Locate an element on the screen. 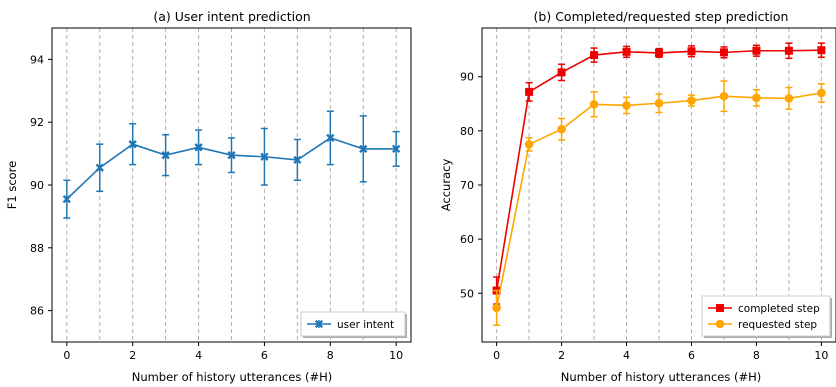  y-tick-label: 50 is located at coordinates (467, 293).